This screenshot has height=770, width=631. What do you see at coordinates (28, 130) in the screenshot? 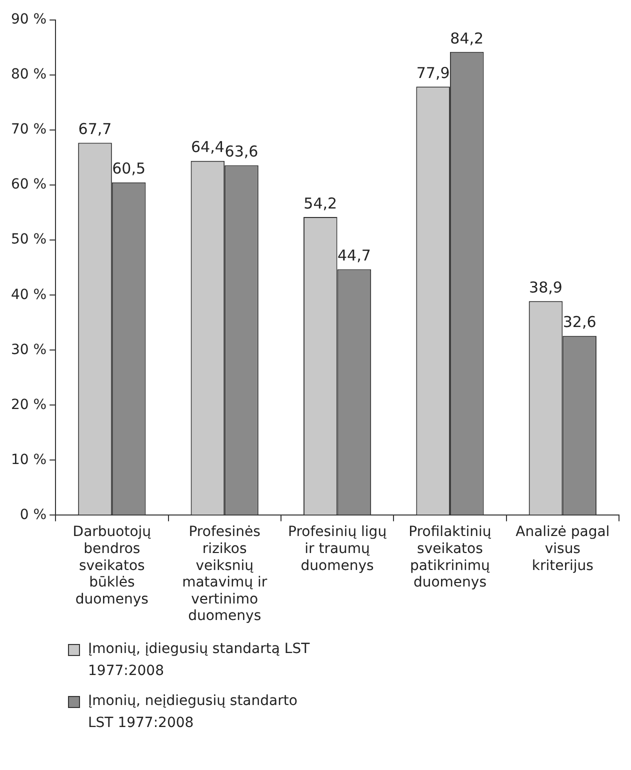
I see `y-tick-label: 70 %` at bounding box center [28, 130].